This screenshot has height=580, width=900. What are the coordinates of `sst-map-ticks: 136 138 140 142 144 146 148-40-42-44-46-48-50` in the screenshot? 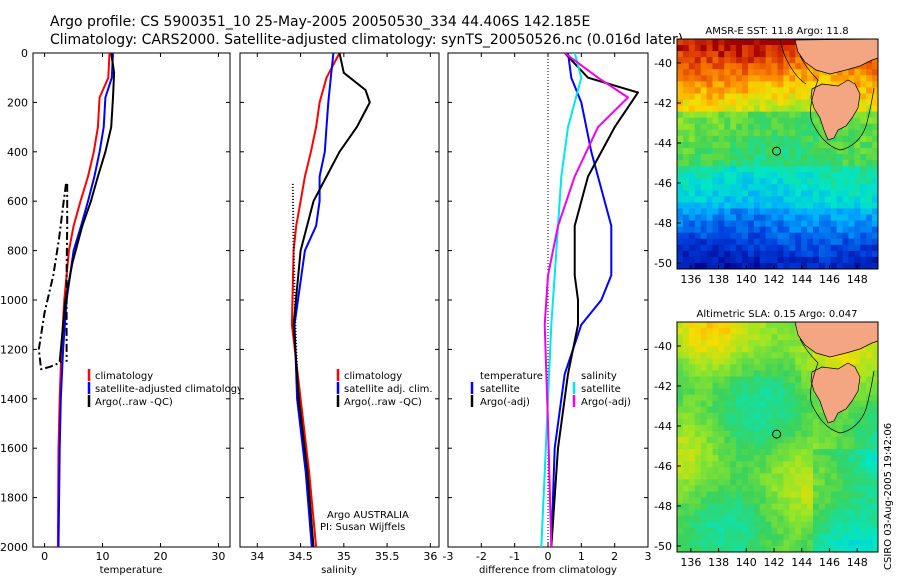 It's located at (761, 171).